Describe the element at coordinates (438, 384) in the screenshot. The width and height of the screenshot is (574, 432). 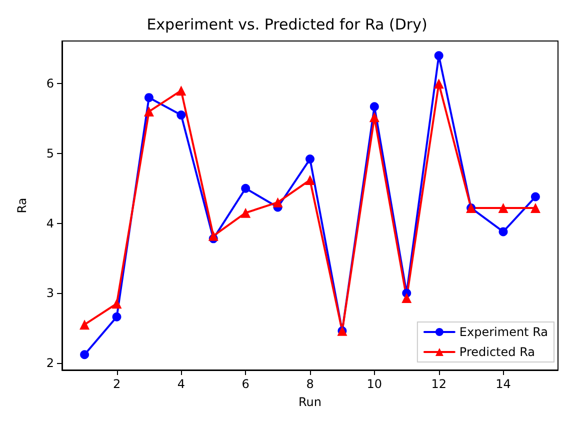
I see `x-tick-label: 12` at that location.